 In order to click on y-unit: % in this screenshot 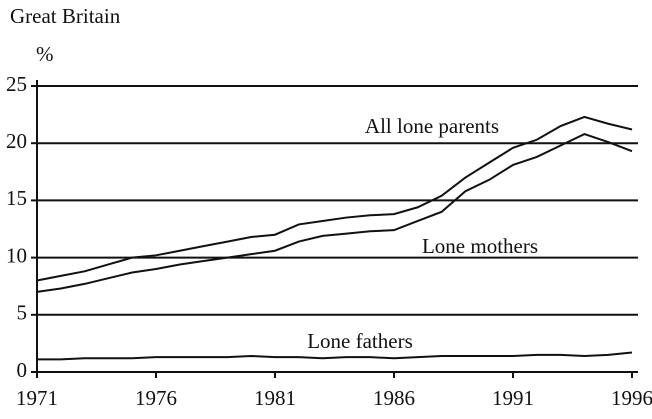, I will do `click(45, 54)`.